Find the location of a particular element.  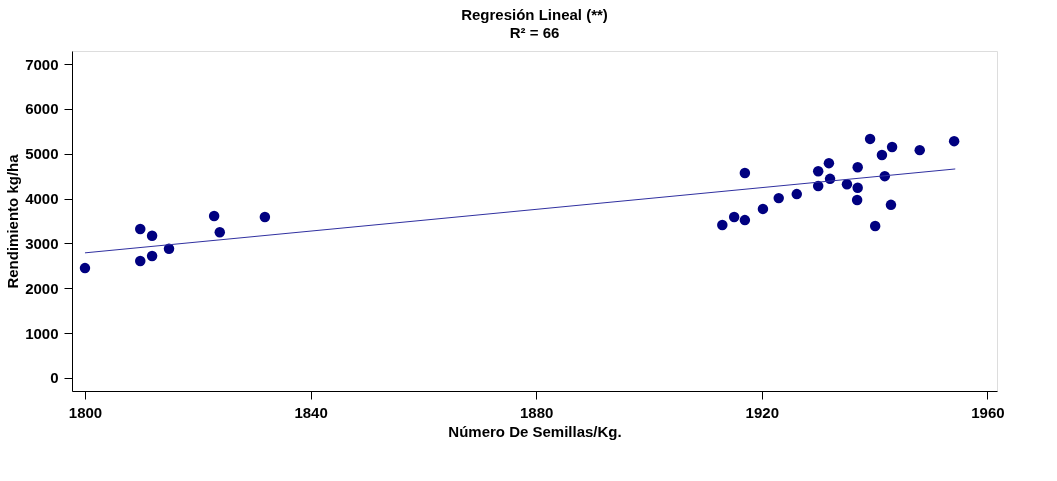

chart-subtitle: R² = 66 is located at coordinates (534, 32).